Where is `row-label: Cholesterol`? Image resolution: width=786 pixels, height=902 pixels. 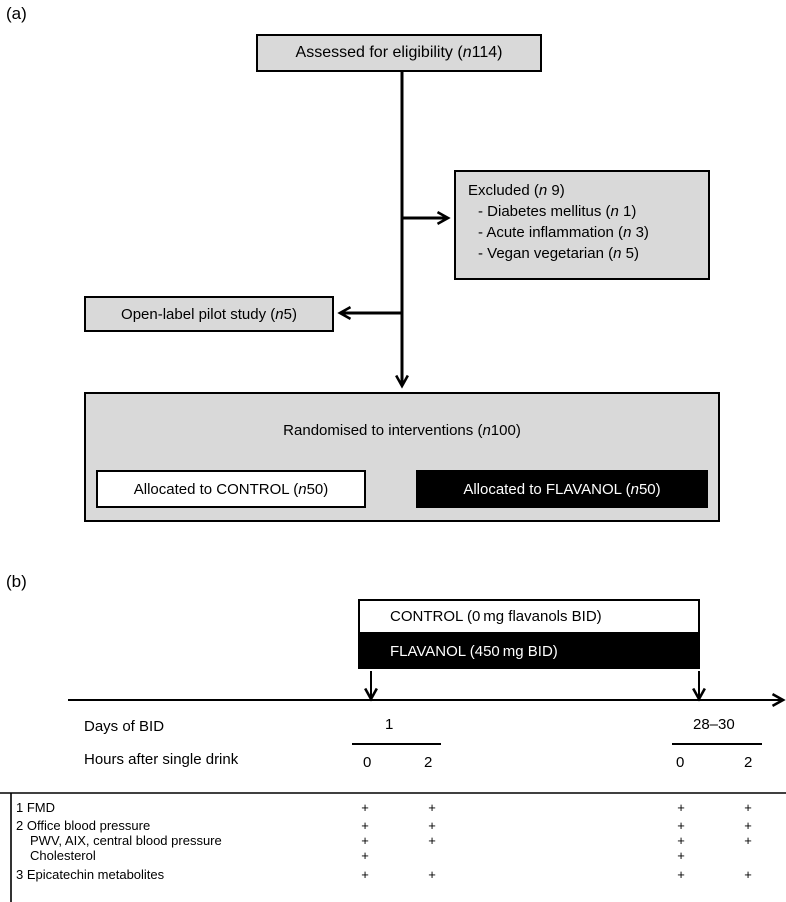 row-label: Cholesterol is located at coordinates (63, 855).